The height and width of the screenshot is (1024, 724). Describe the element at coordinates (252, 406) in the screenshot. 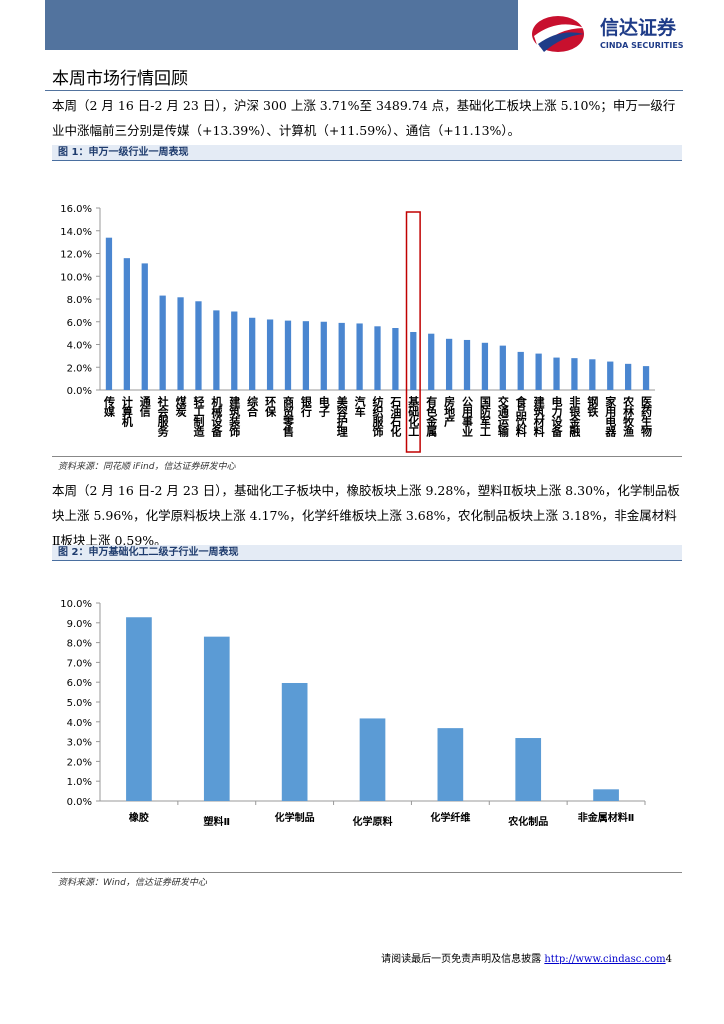

I see `x-tick-label: 综合` at that location.